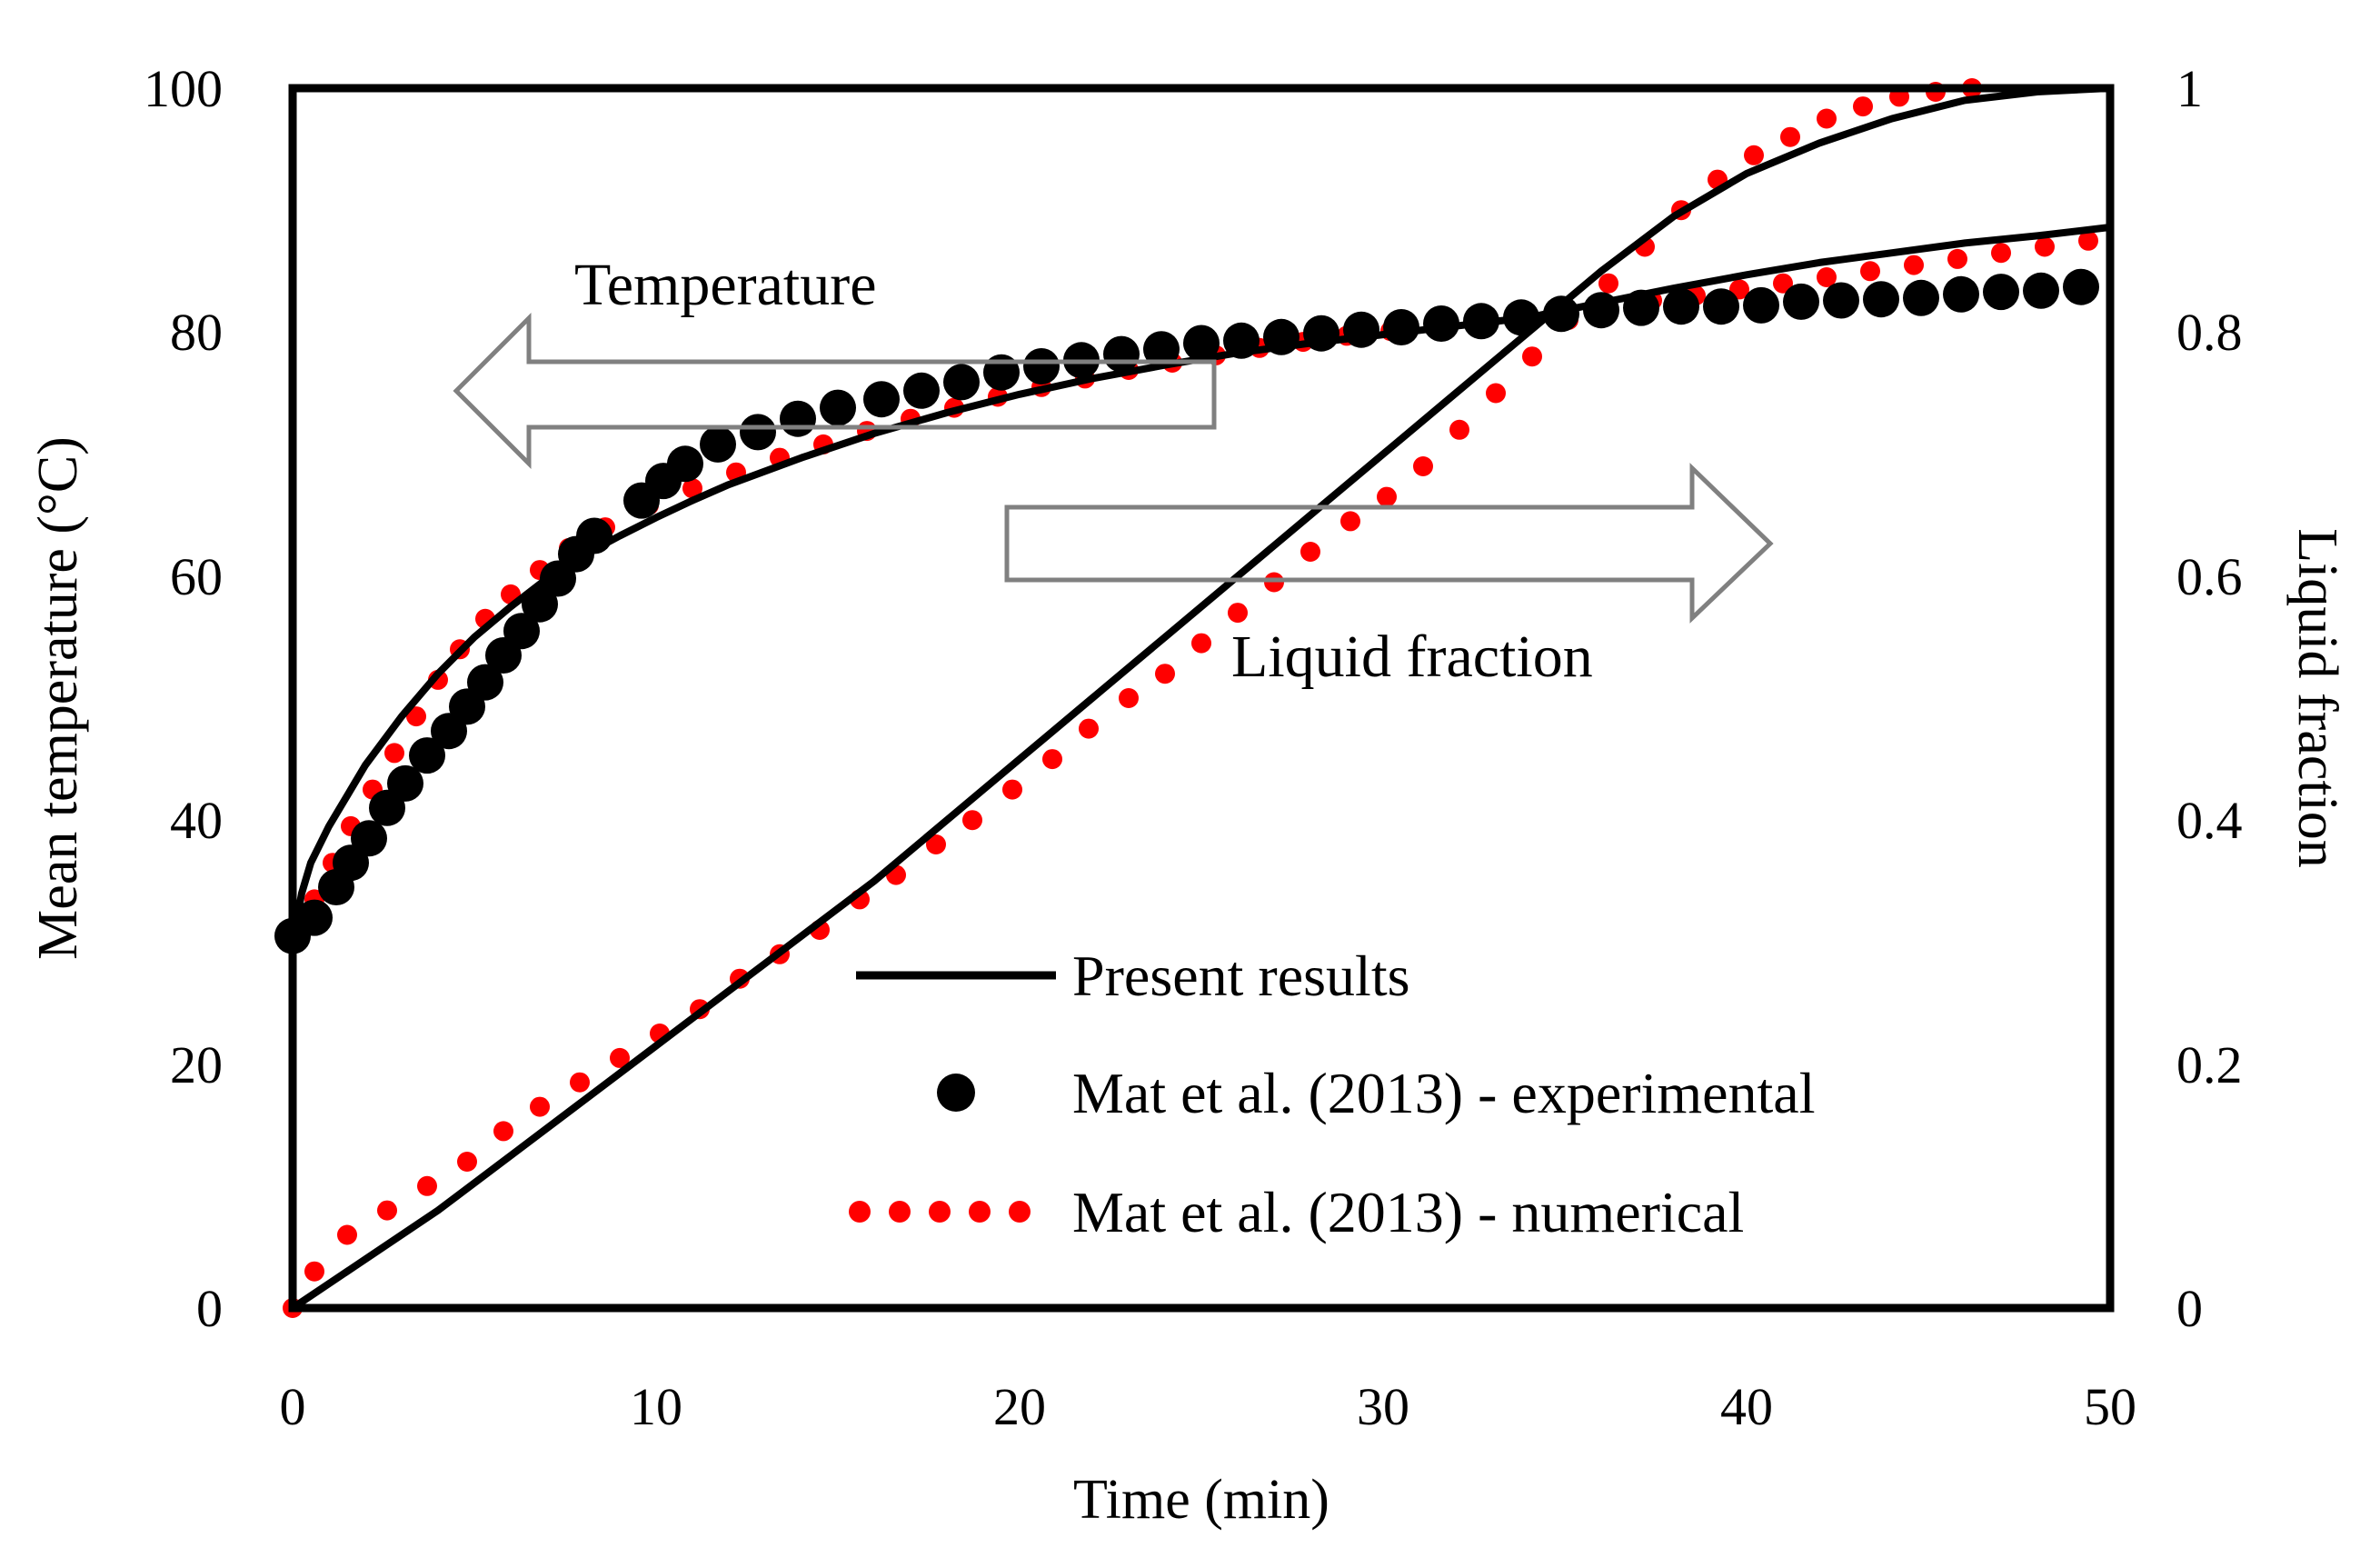  I want to click on y-left-tick-label: 100, so click(183, 88).